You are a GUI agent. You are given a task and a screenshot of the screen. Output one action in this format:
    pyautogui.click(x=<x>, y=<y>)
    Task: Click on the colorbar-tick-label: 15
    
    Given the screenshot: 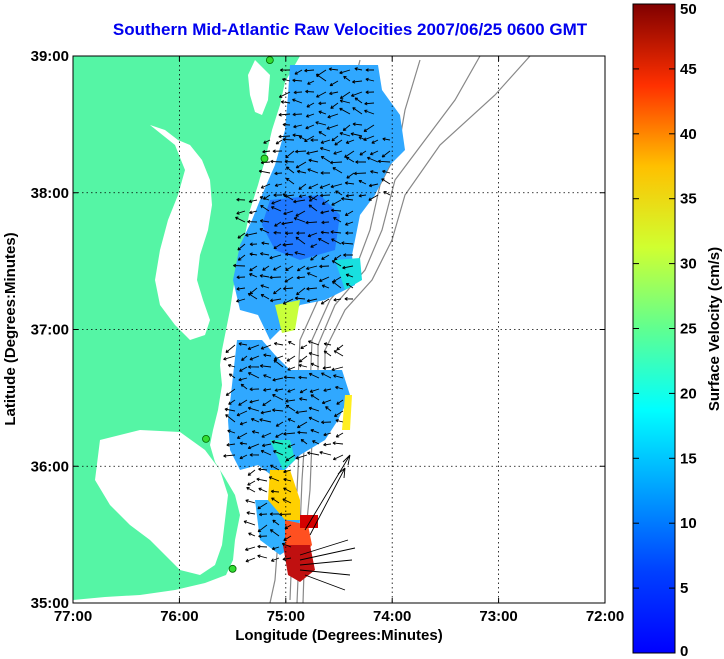 What is the action you would take?
    pyautogui.click(x=688, y=458)
    